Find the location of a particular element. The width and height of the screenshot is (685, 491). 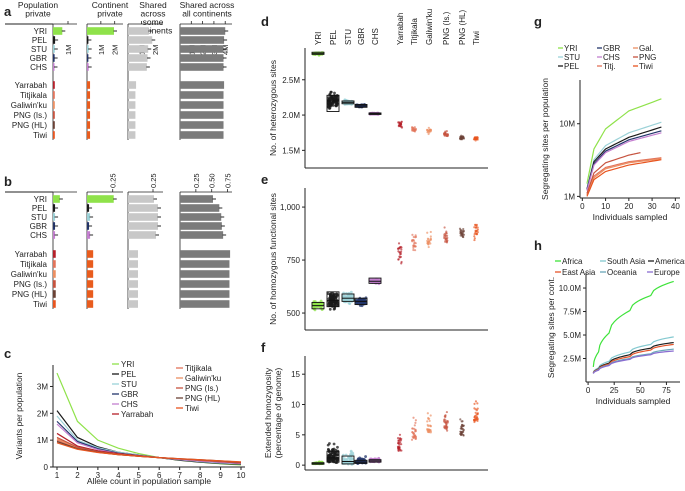

category-label-pel: PEL is located at coordinates (333, 37).